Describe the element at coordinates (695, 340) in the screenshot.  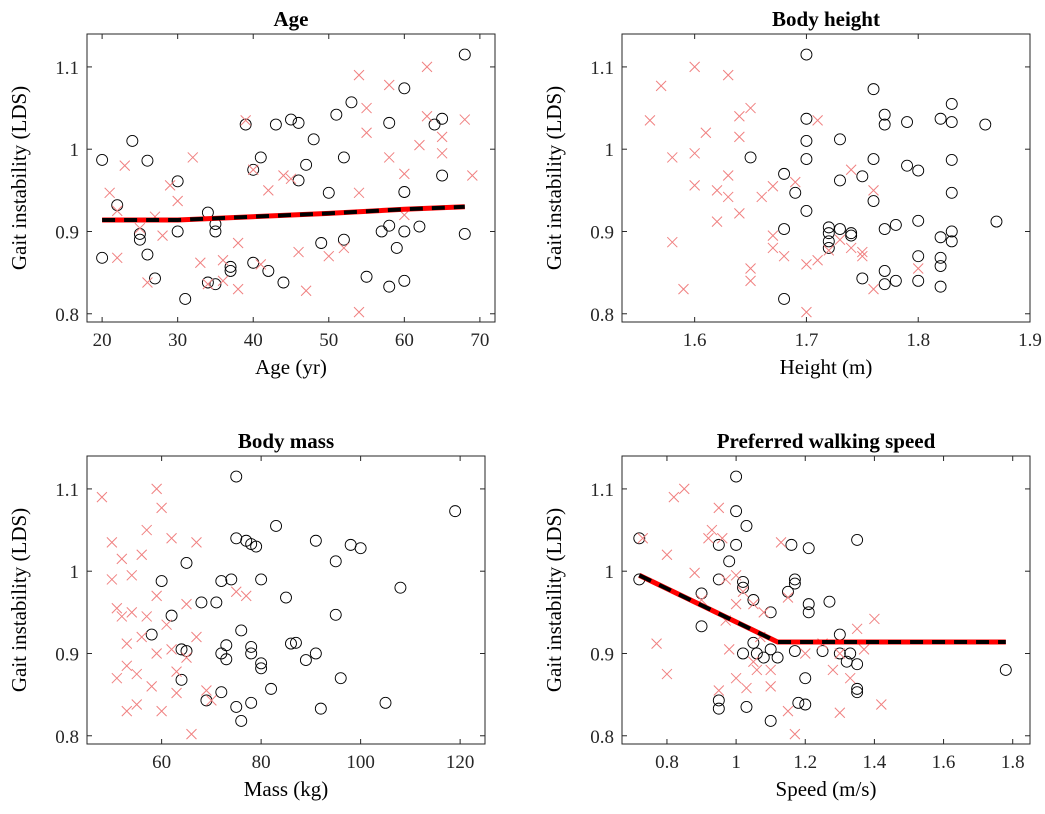
I see `x-tick-label: 1.6` at that location.